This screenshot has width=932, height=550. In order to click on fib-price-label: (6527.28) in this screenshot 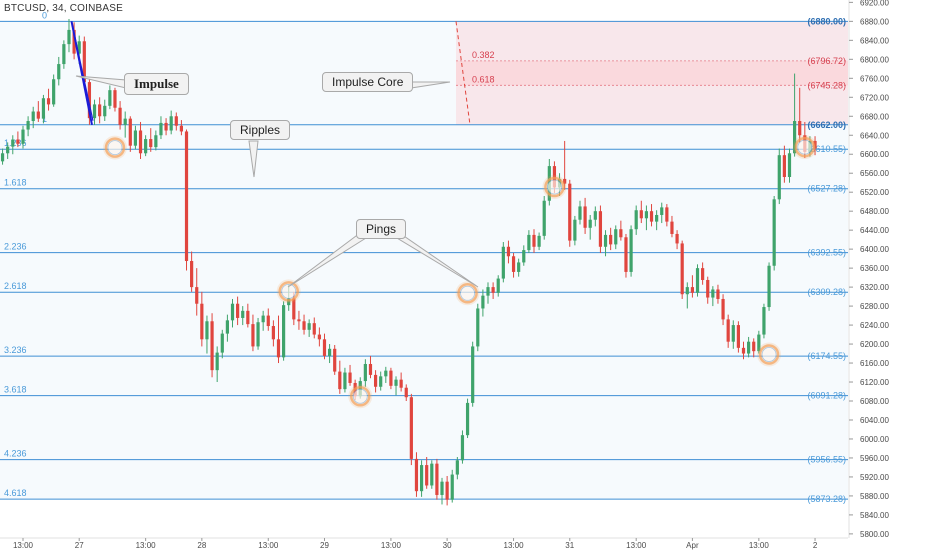, I will do `click(826, 189)`.